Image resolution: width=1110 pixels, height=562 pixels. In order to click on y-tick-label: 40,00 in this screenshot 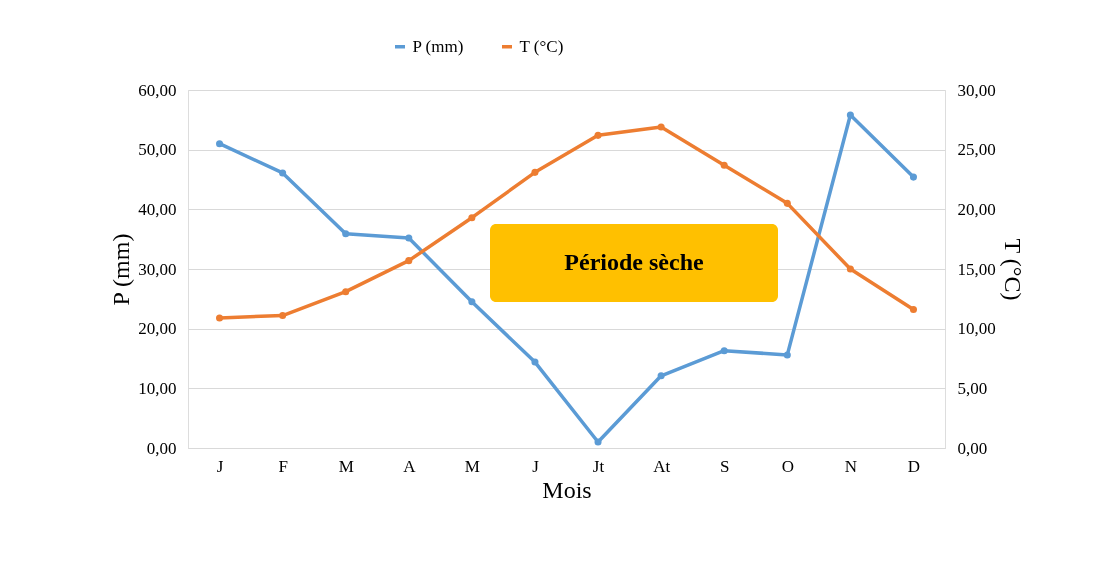, I will do `click(157, 209)`.